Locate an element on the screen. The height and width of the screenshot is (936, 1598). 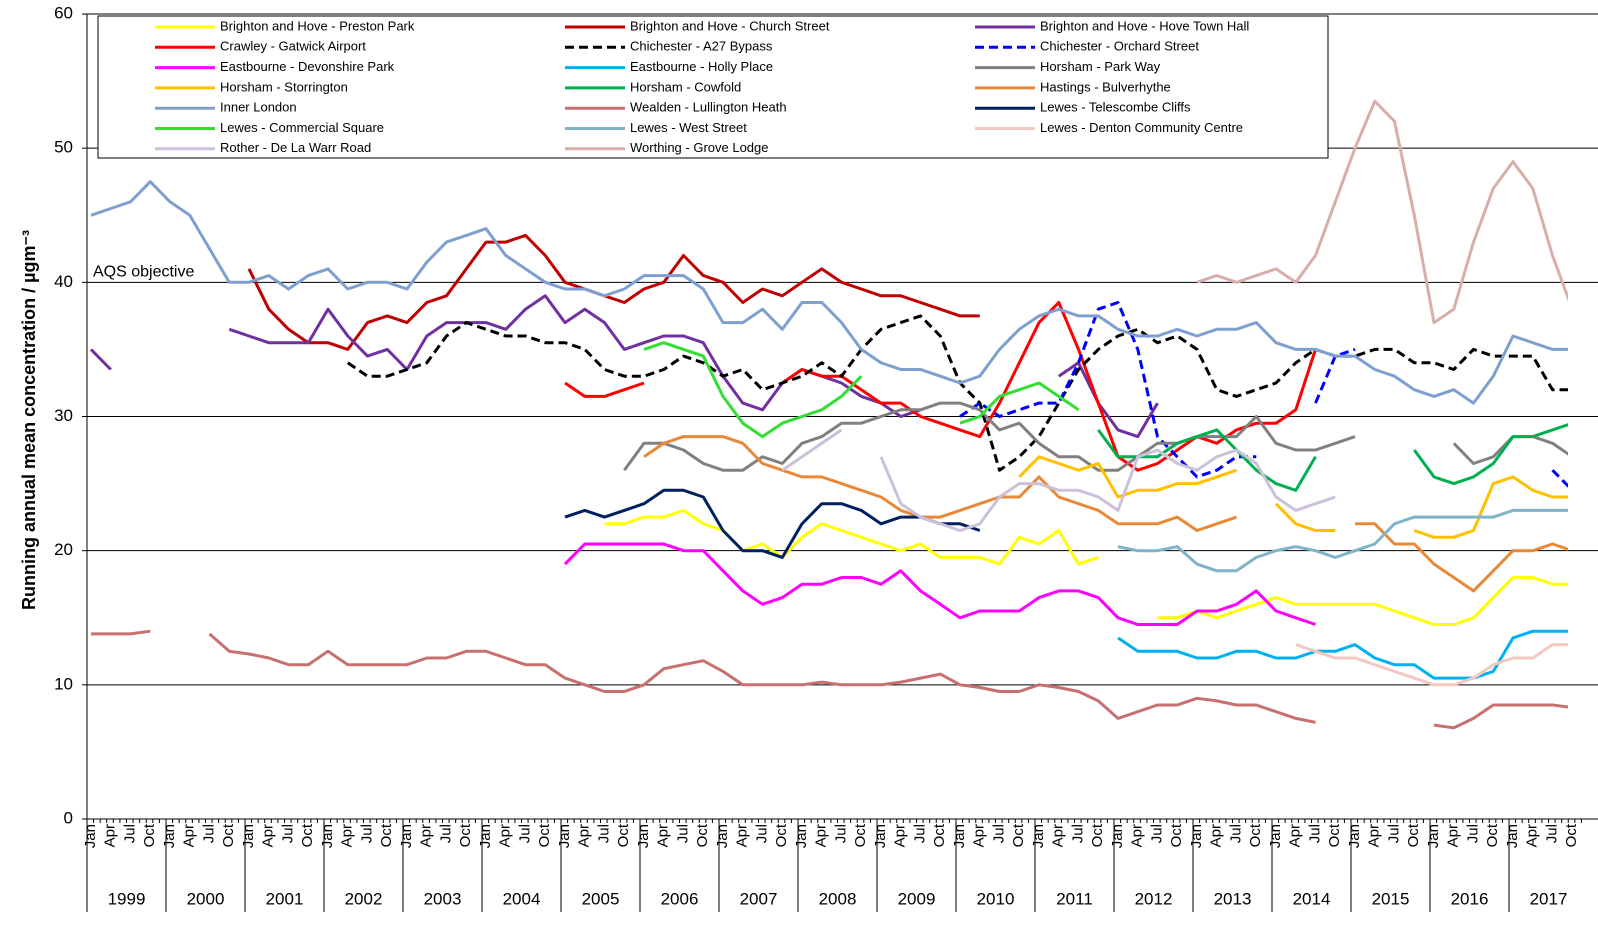
legend-box is located at coordinates (713, 87).